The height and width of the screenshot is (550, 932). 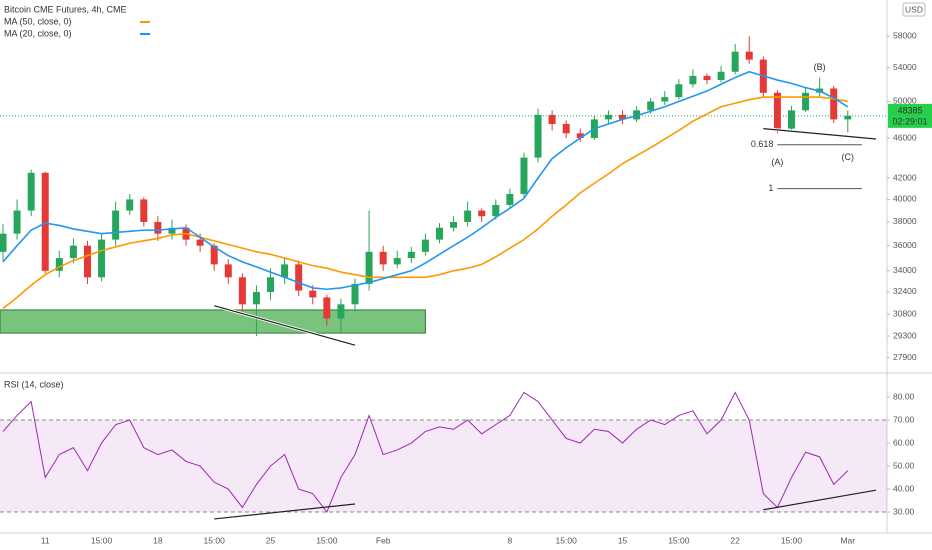 What do you see at coordinates (38, 21) in the screenshot?
I see `legend-entry: MA (50, close, 0)` at bounding box center [38, 21].